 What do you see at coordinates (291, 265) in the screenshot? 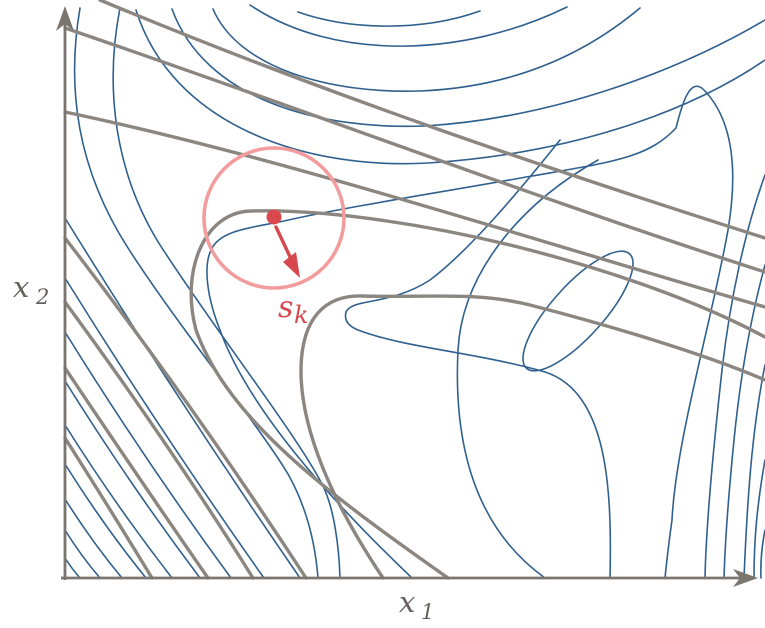
I see `step-arrowhead-icon` at bounding box center [291, 265].